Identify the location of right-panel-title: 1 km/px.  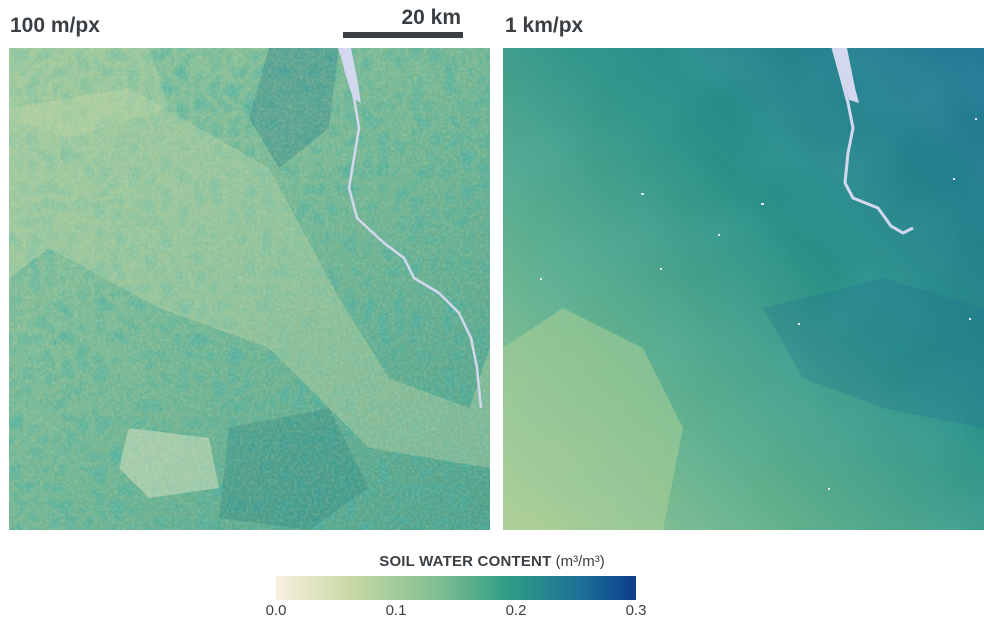
(544, 25).